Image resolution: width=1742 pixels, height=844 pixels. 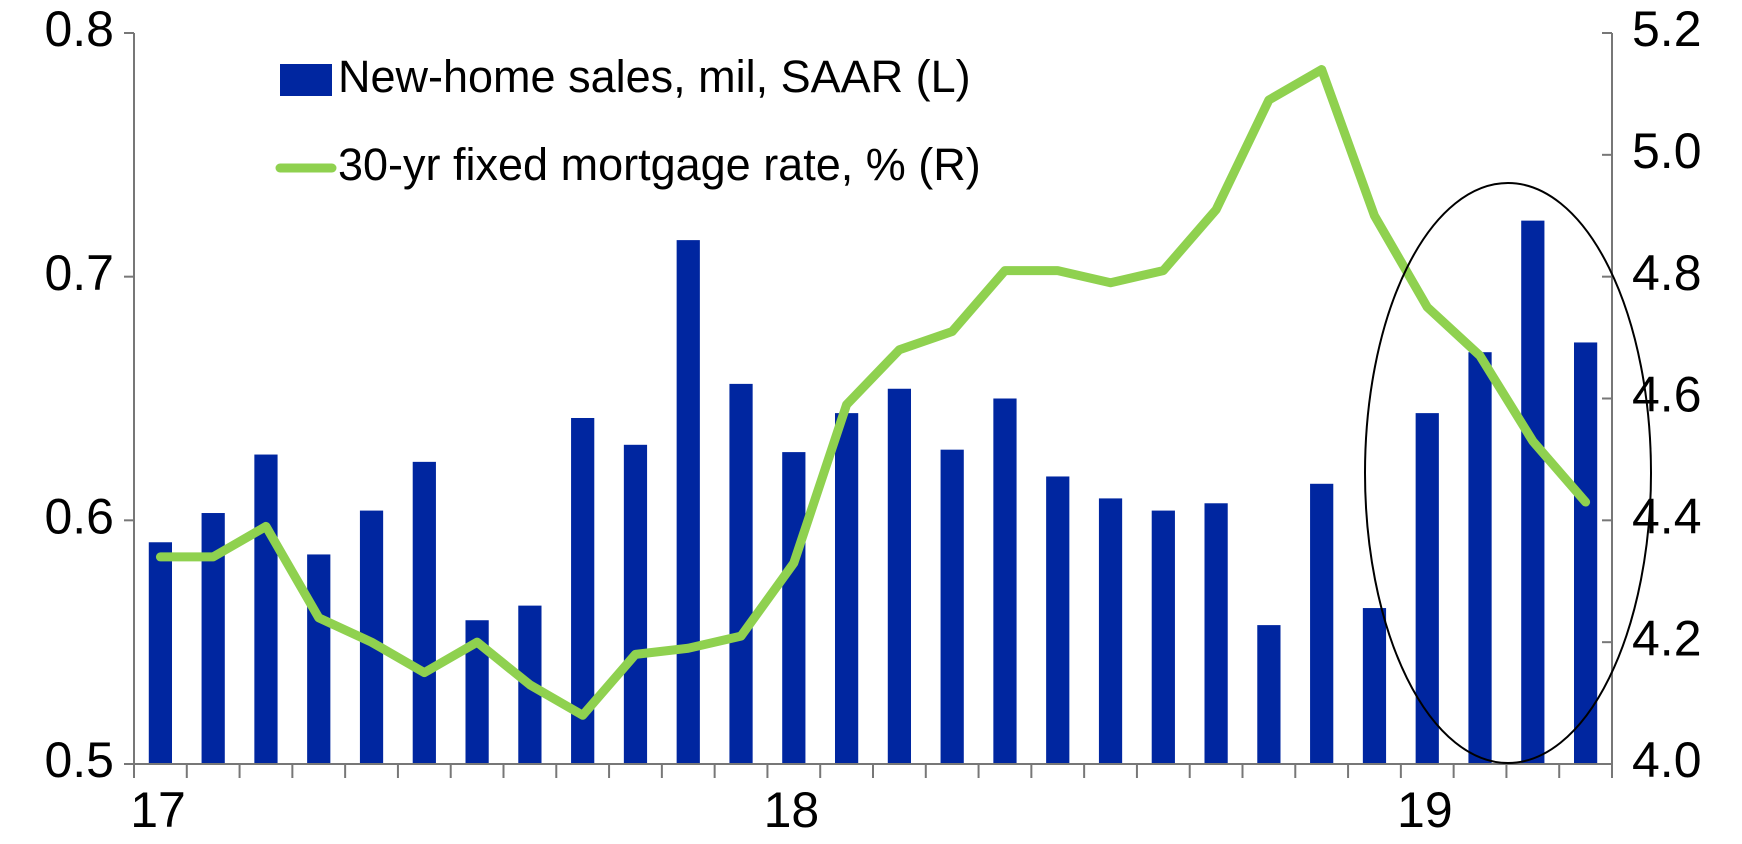 I want to click on annotation-ellipse, so click(x=1508, y=473).